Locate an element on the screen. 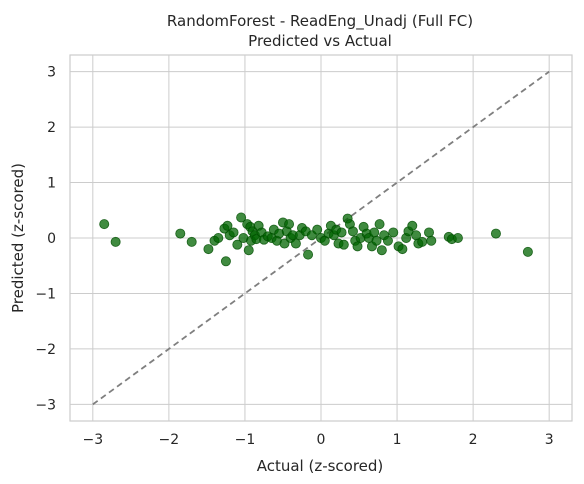 This screenshot has width=584, height=484. y-axis-label: Predicted (z-scored) is located at coordinates (18, 238).